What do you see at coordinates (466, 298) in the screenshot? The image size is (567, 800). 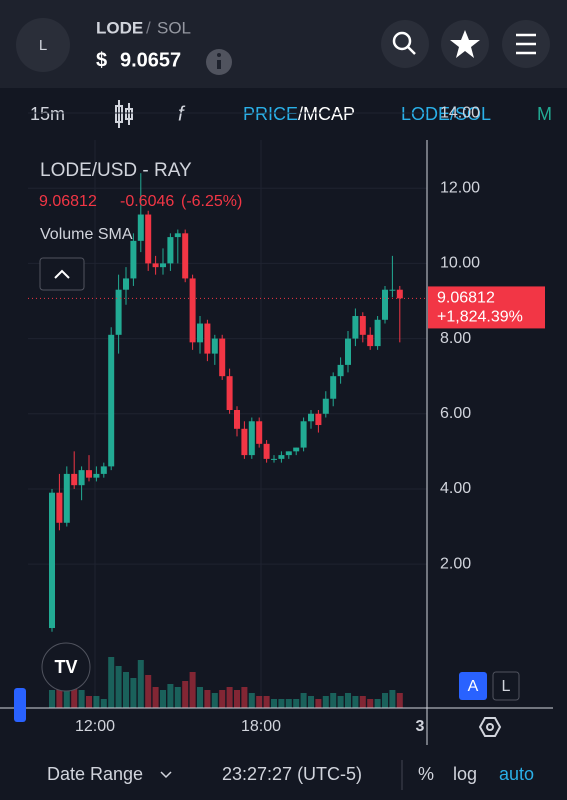 I see `price-tag-price: 9.06812` at bounding box center [466, 298].